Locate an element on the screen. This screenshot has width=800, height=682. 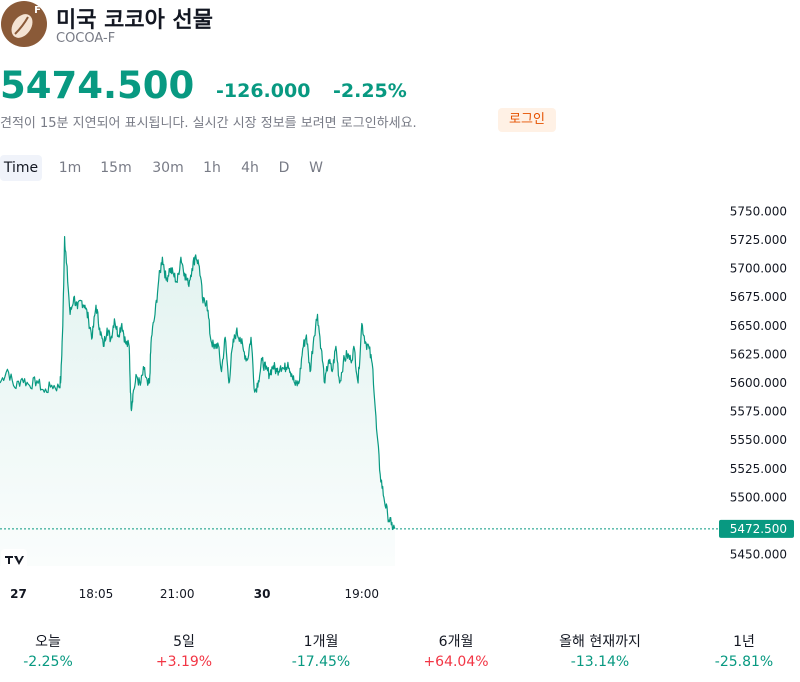
last-price-badge-label: 5472.500 is located at coordinates (758, 529).